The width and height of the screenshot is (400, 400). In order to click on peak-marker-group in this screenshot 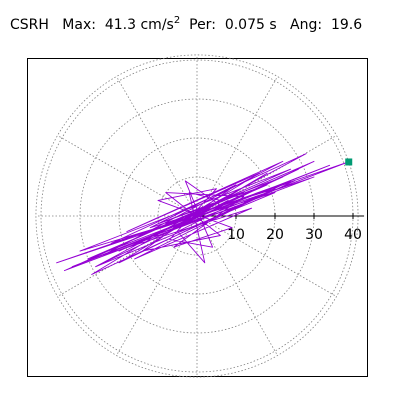, I will do `click(349, 162)`.